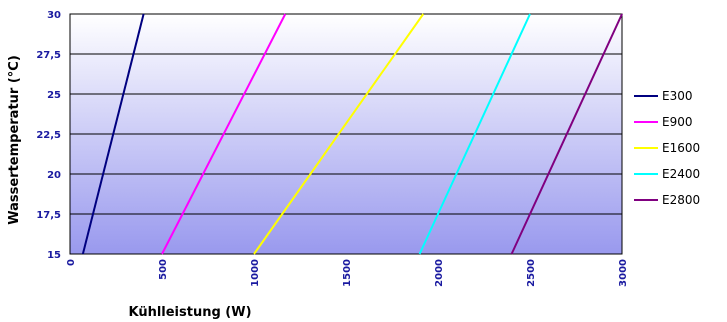  What do you see at coordinates (474, 134) in the screenshot?
I see `series-line-e2400` at bounding box center [474, 134].